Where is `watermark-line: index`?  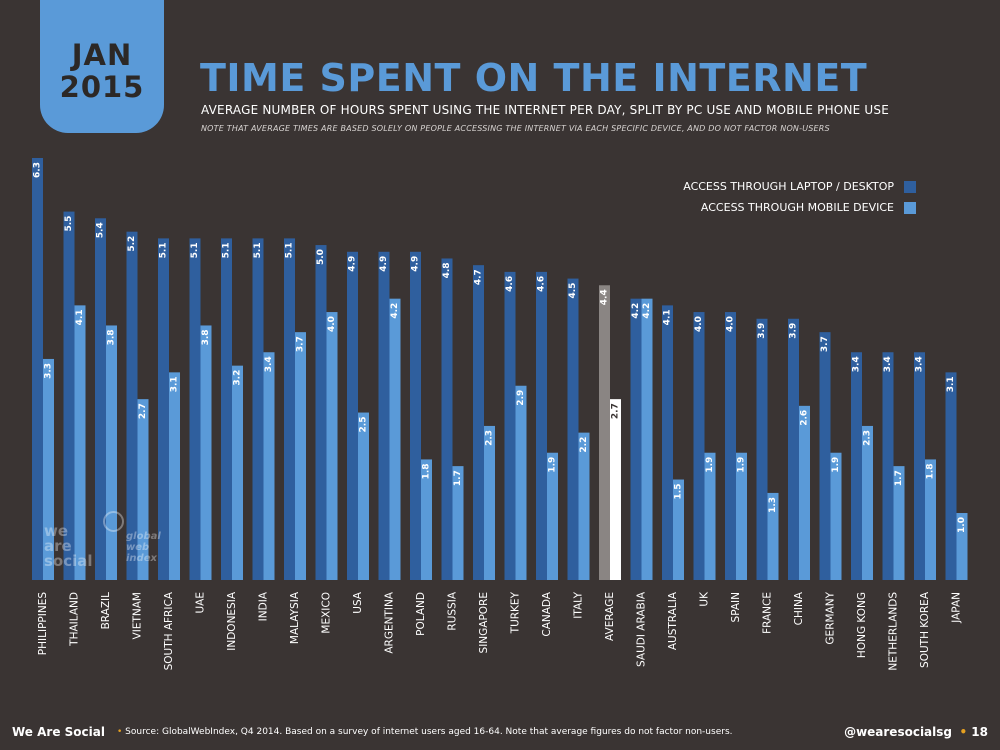
watermark-line: index is located at coordinates (141, 558).